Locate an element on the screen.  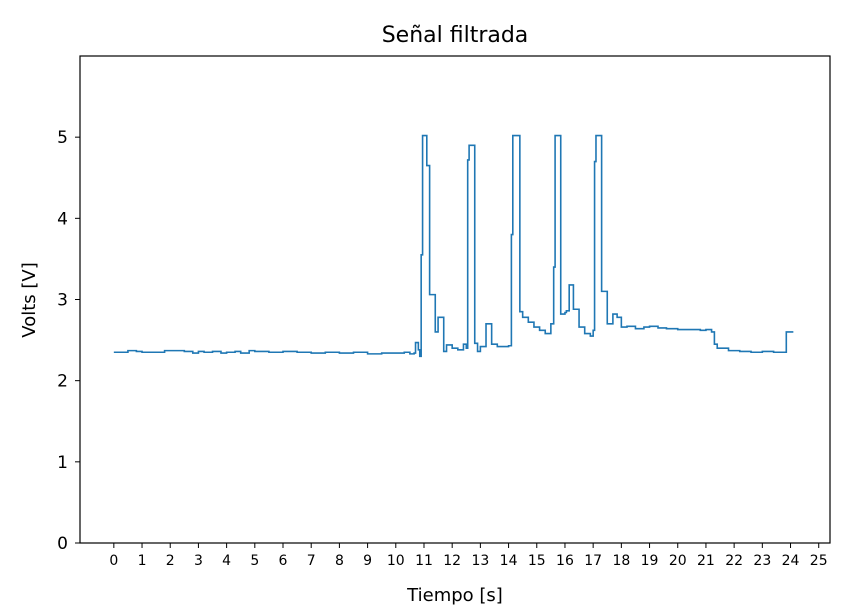
x-tick-label: 25 is located at coordinates (819, 561).